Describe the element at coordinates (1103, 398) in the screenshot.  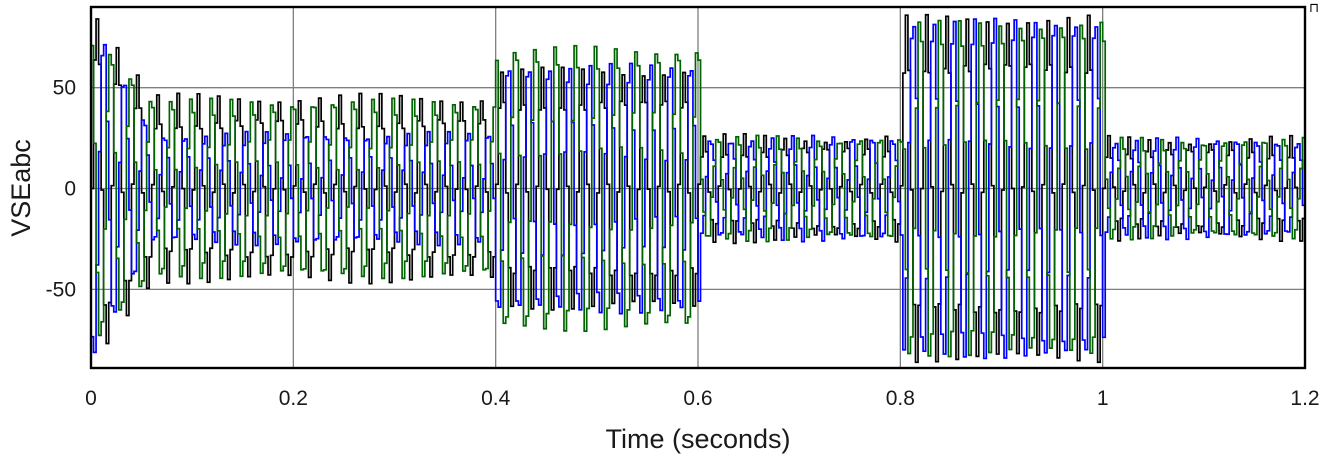
I see `x-tick-label: 1` at that location.